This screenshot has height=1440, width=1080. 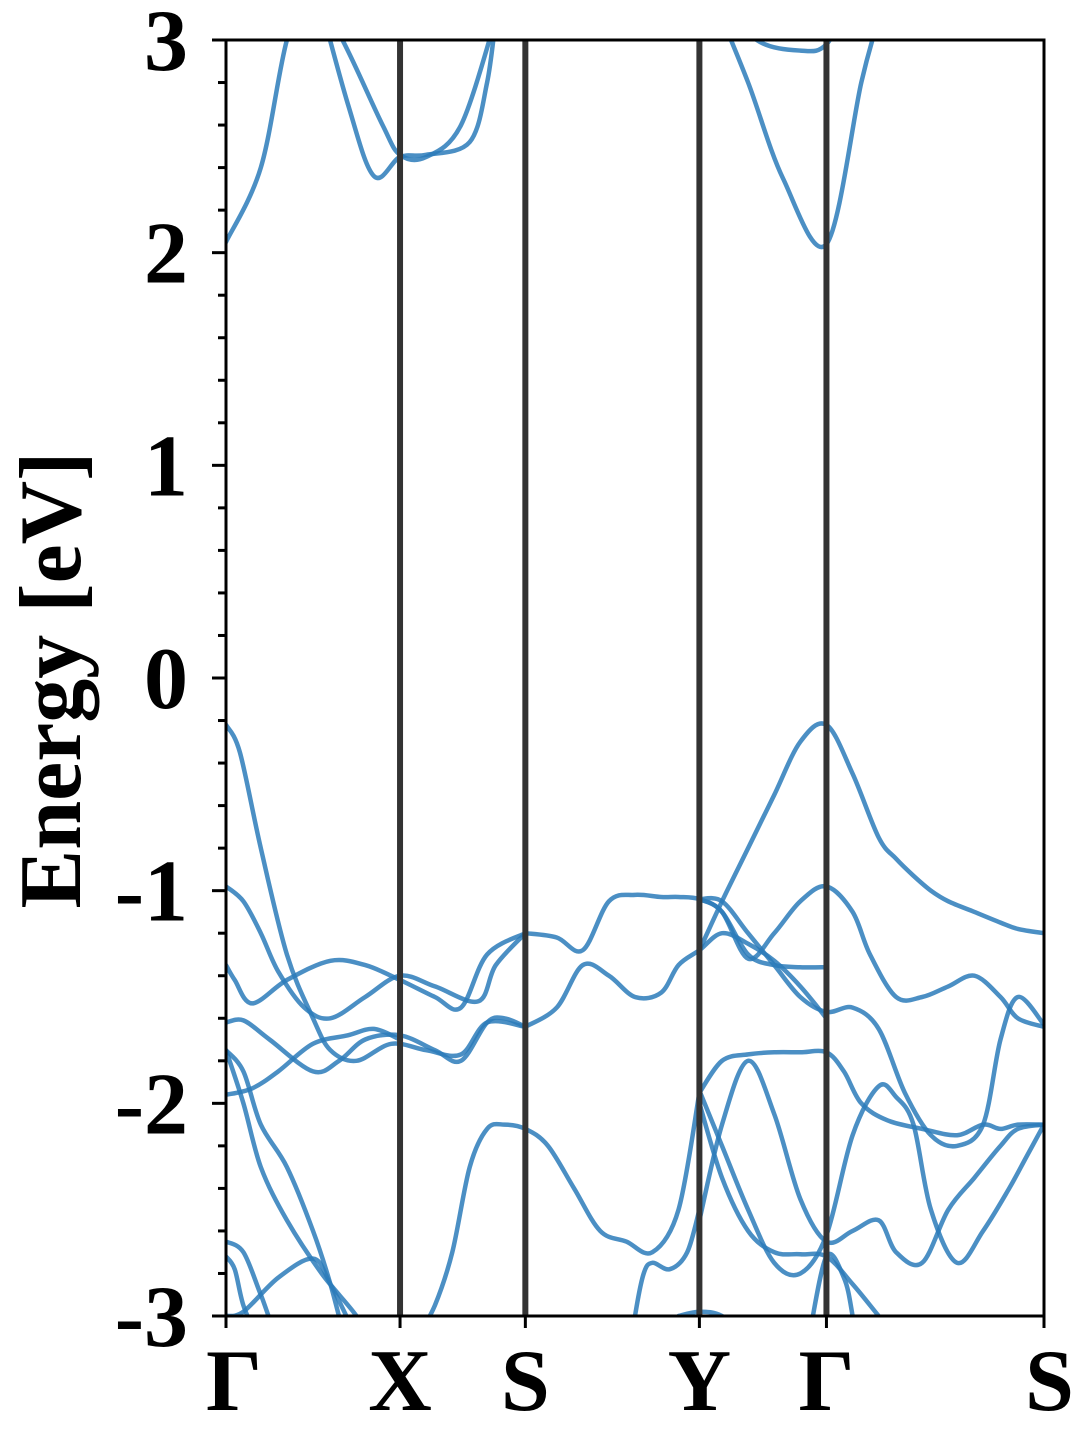 What do you see at coordinates (525, 1381) in the screenshot?
I see `x-tick-label-2: S` at bounding box center [525, 1381].